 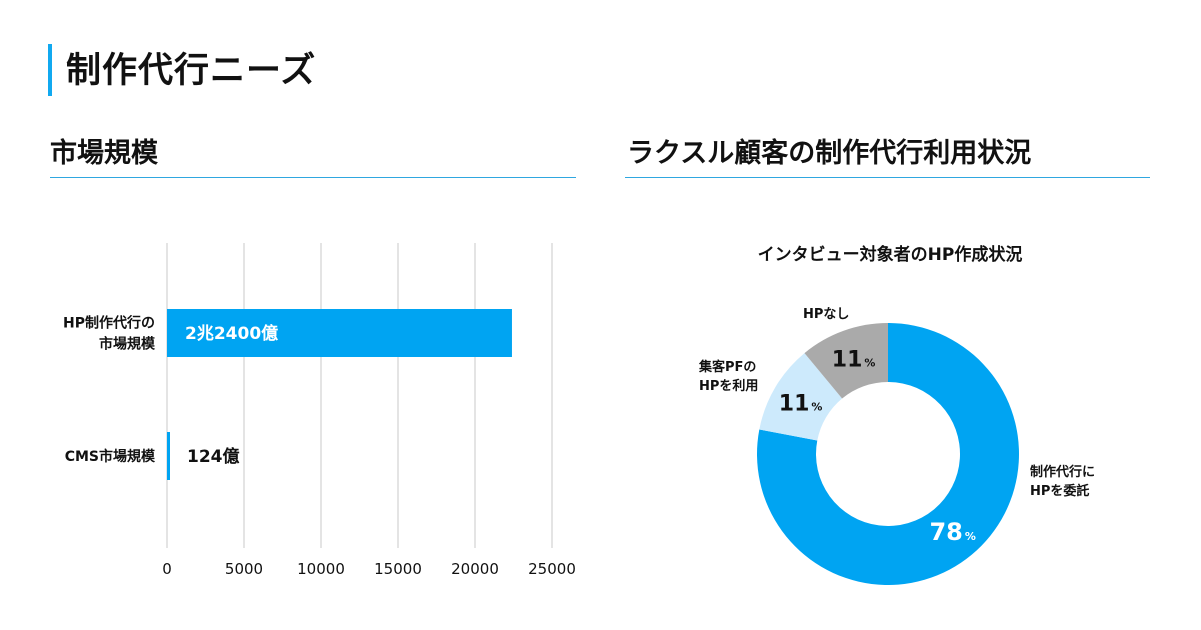 I want to click on usage-status-heading: ラクスル顧客の制作代行利用状況, so click(x=829, y=153).